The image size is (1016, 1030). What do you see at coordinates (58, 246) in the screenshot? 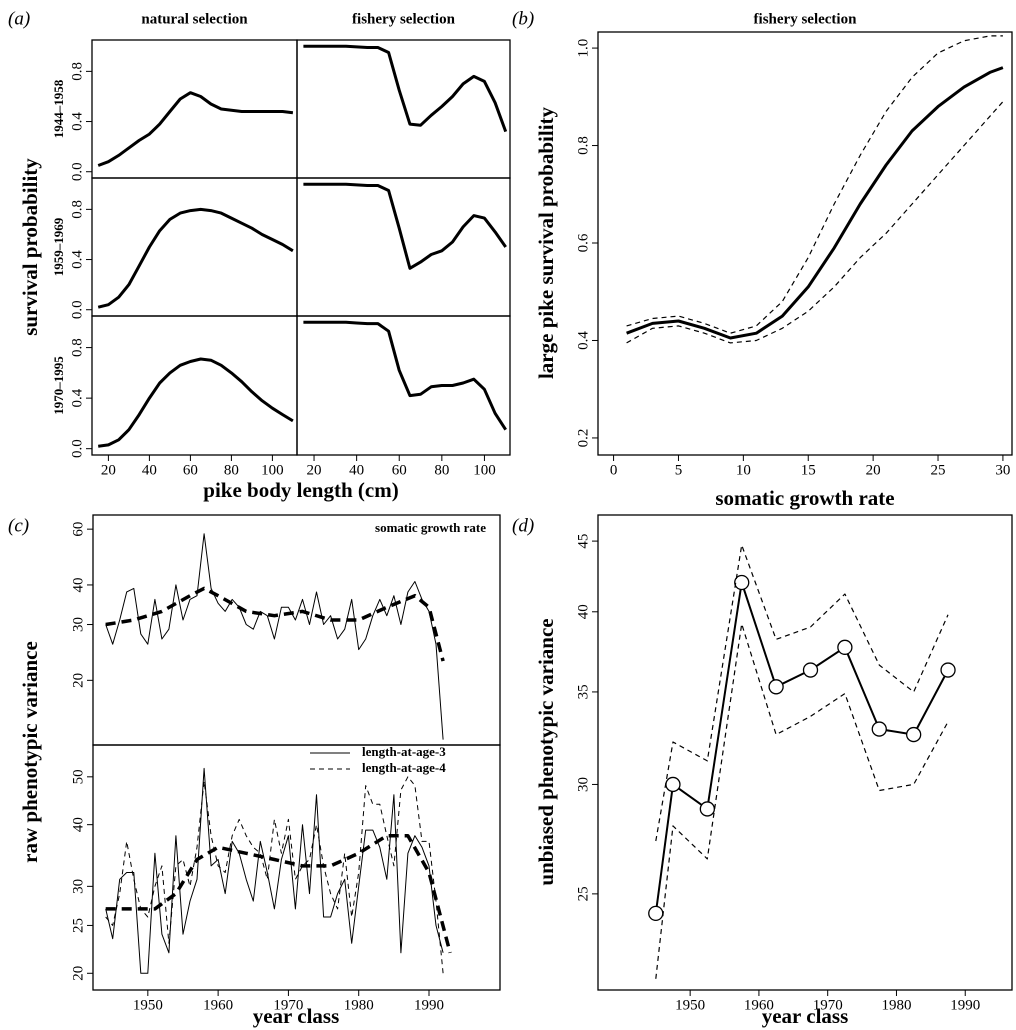
I see `row-label: 1959–1969` at bounding box center [58, 246].